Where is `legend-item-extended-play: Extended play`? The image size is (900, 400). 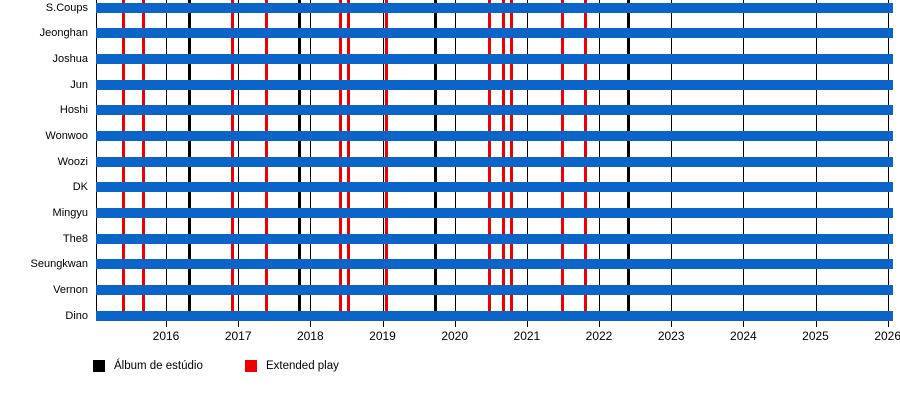 legend-item-extended-play: Extended play is located at coordinates (292, 366).